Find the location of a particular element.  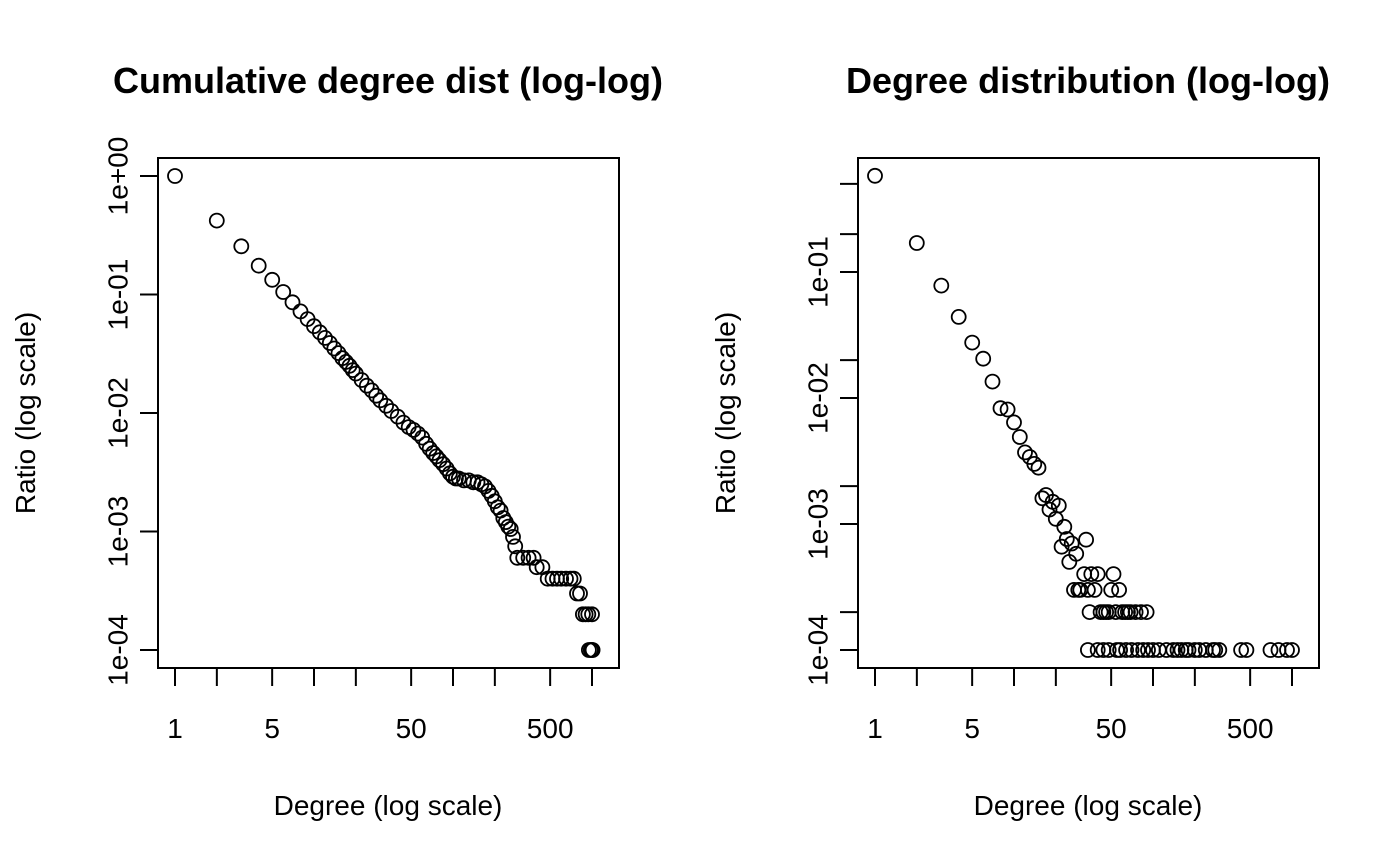

y-tick-label: 1e-04 is located at coordinates (817, 650).